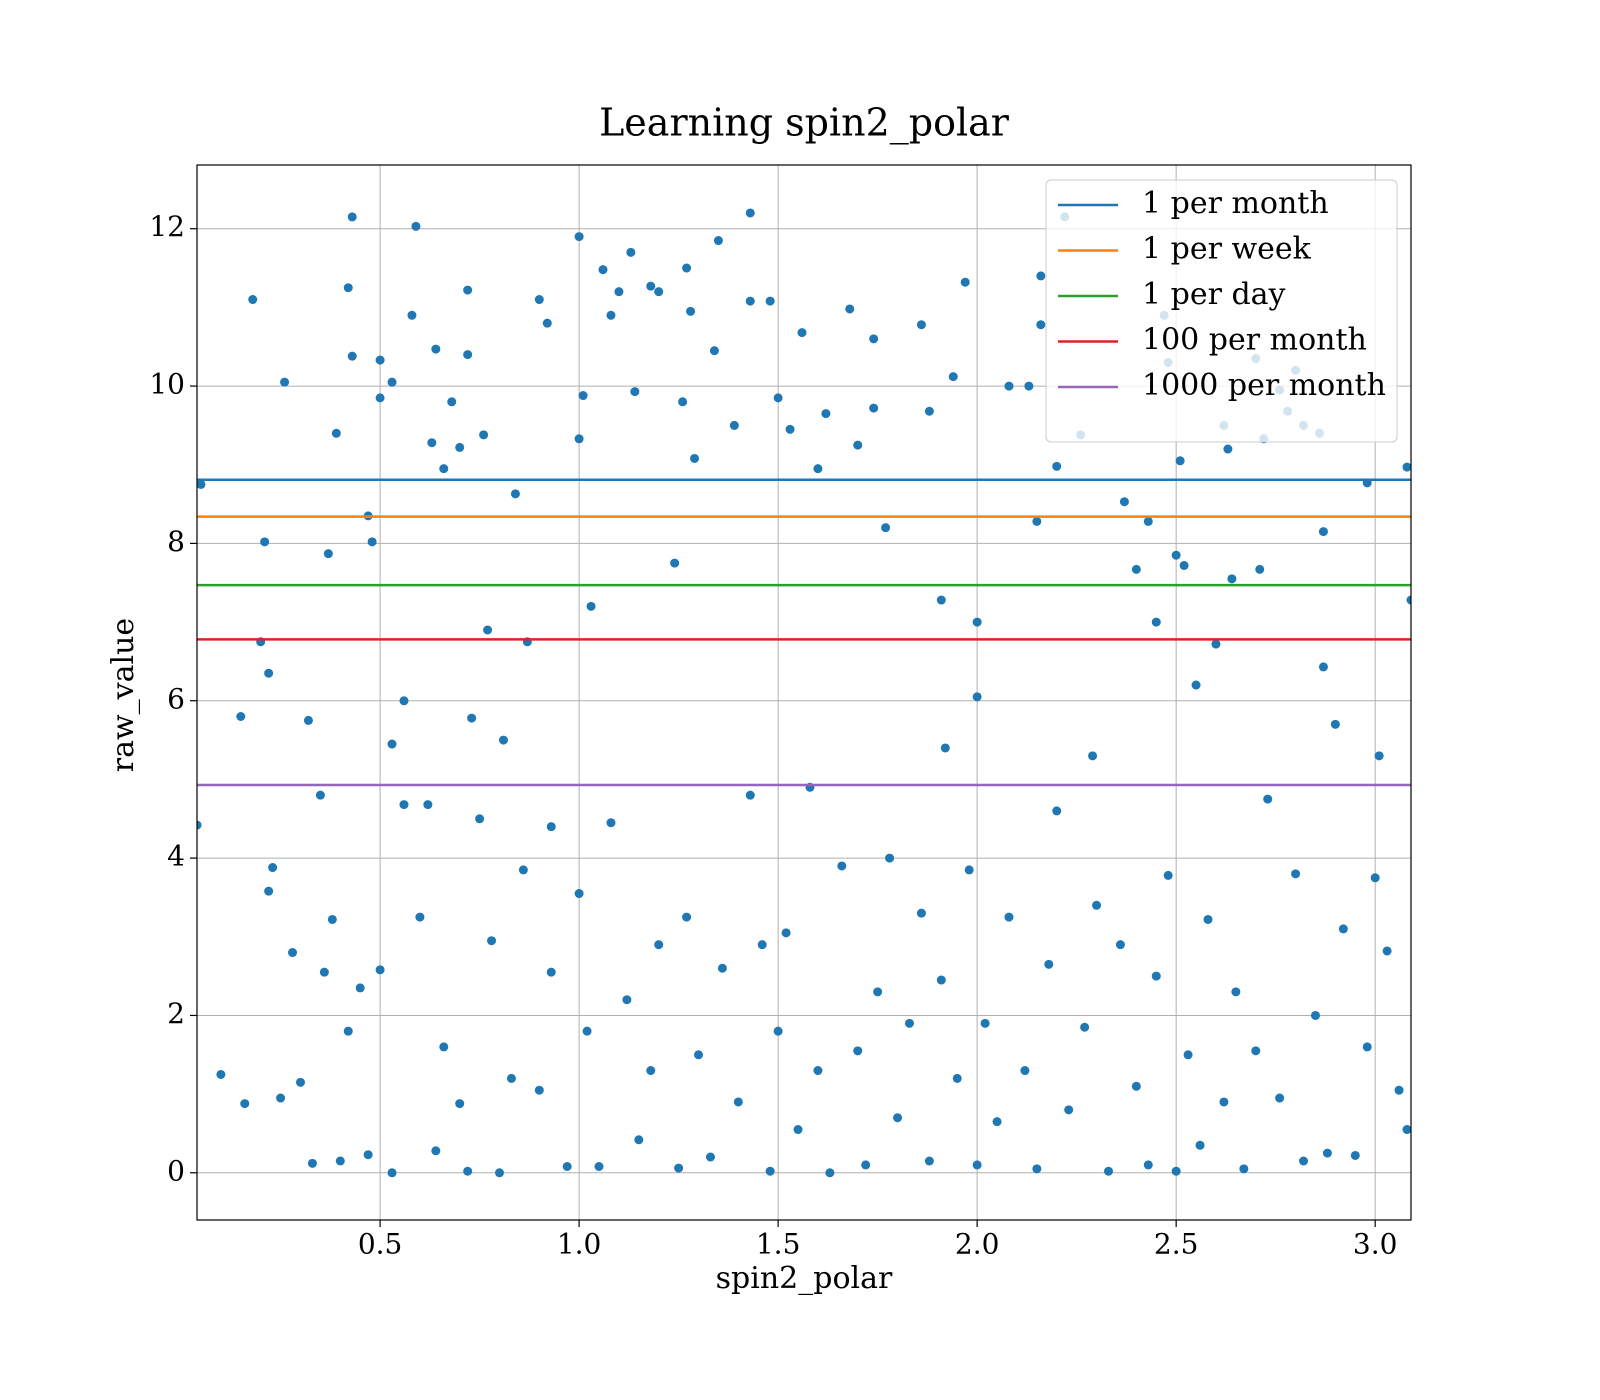  What do you see at coordinates (167, 384) in the screenshot?
I see `y-tick-label: 10` at bounding box center [167, 384].